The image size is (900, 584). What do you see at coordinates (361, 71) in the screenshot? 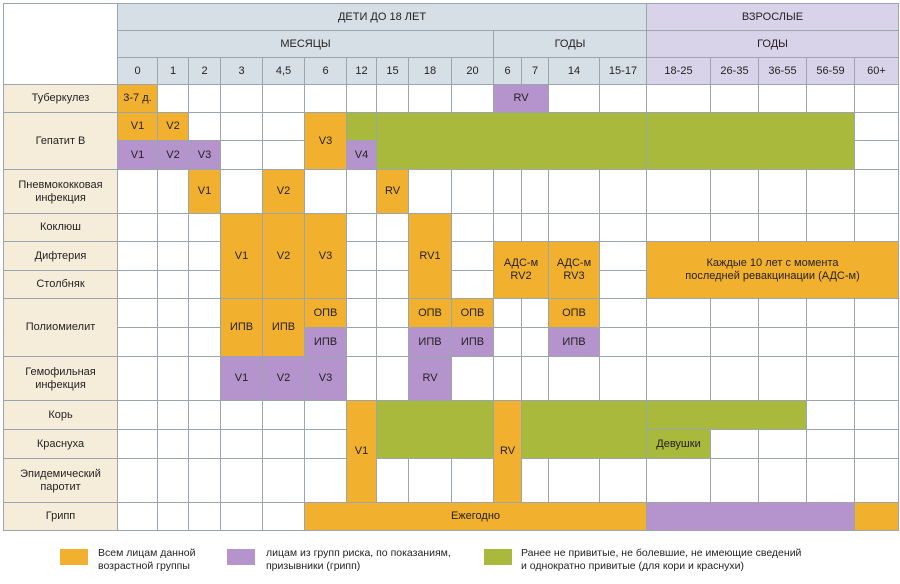
I see `age-header-cell: 12` at bounding box center [361, 71].